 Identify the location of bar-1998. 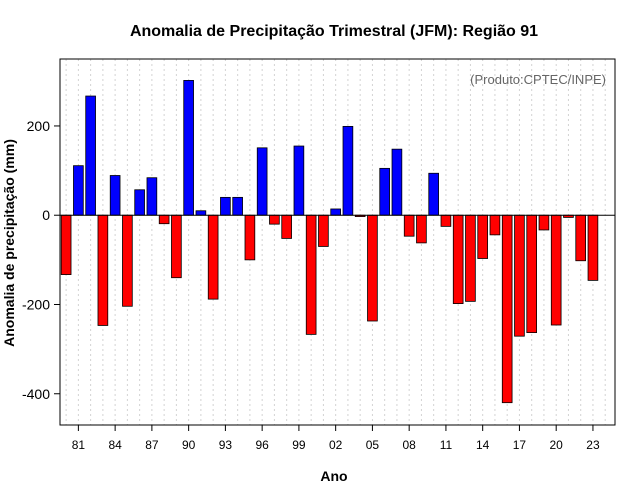
(286, 226).